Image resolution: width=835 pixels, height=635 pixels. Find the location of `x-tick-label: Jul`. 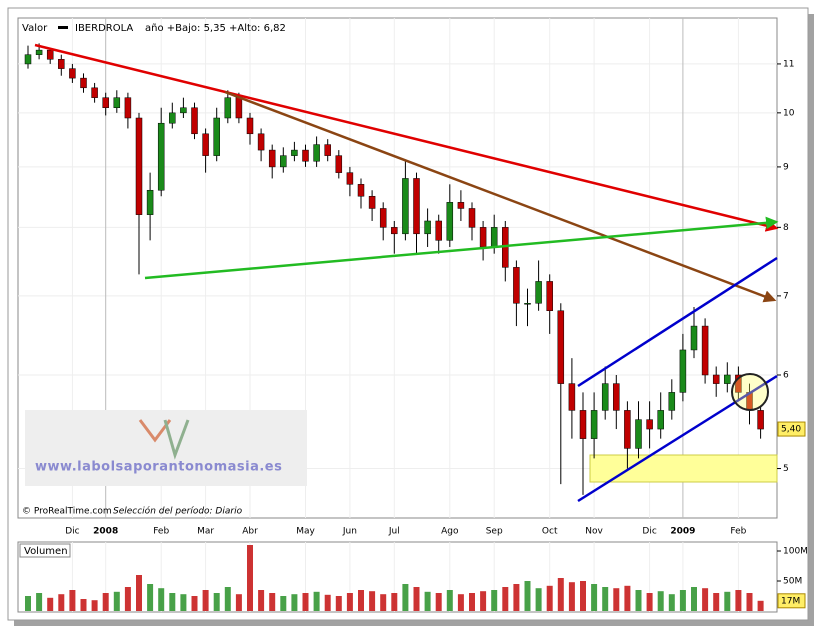

x-tick-label: Jul is located at coordinates (394, 532).